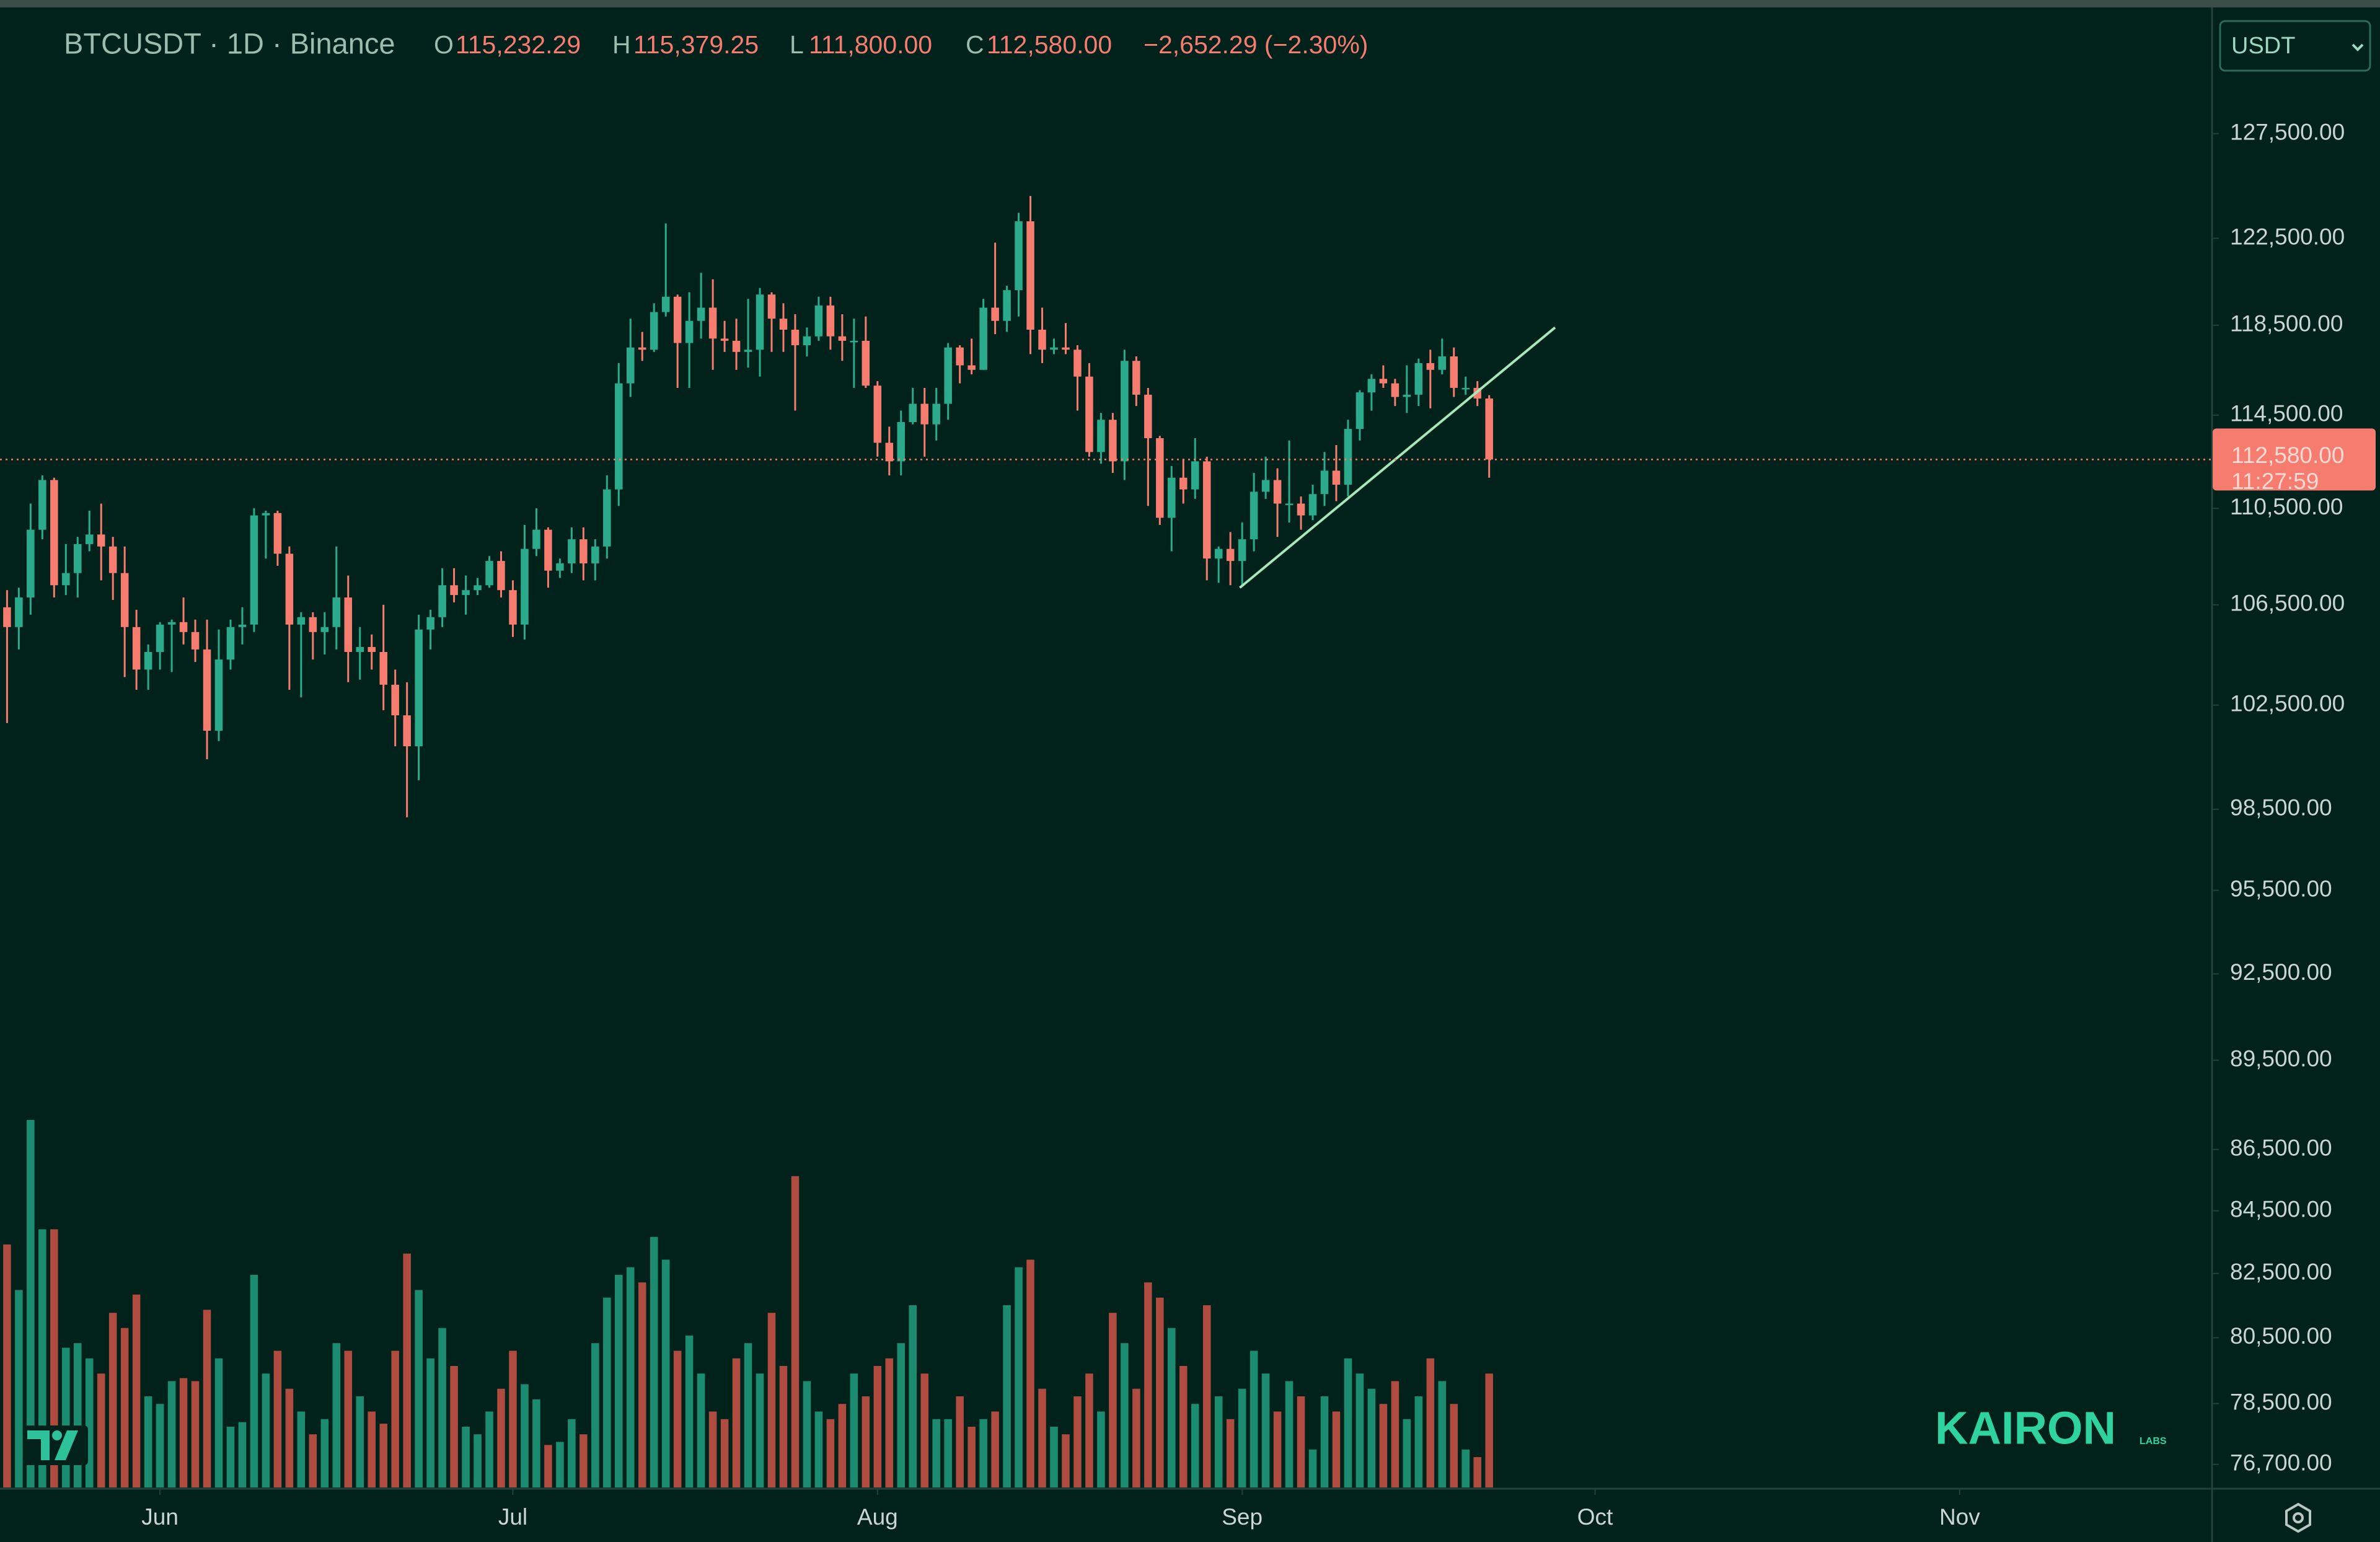  What do you see at coordinates (2287, 131) in the screenshot?
I see `y-tick-label: 127,500.00` at bounding box center [2287, 131].